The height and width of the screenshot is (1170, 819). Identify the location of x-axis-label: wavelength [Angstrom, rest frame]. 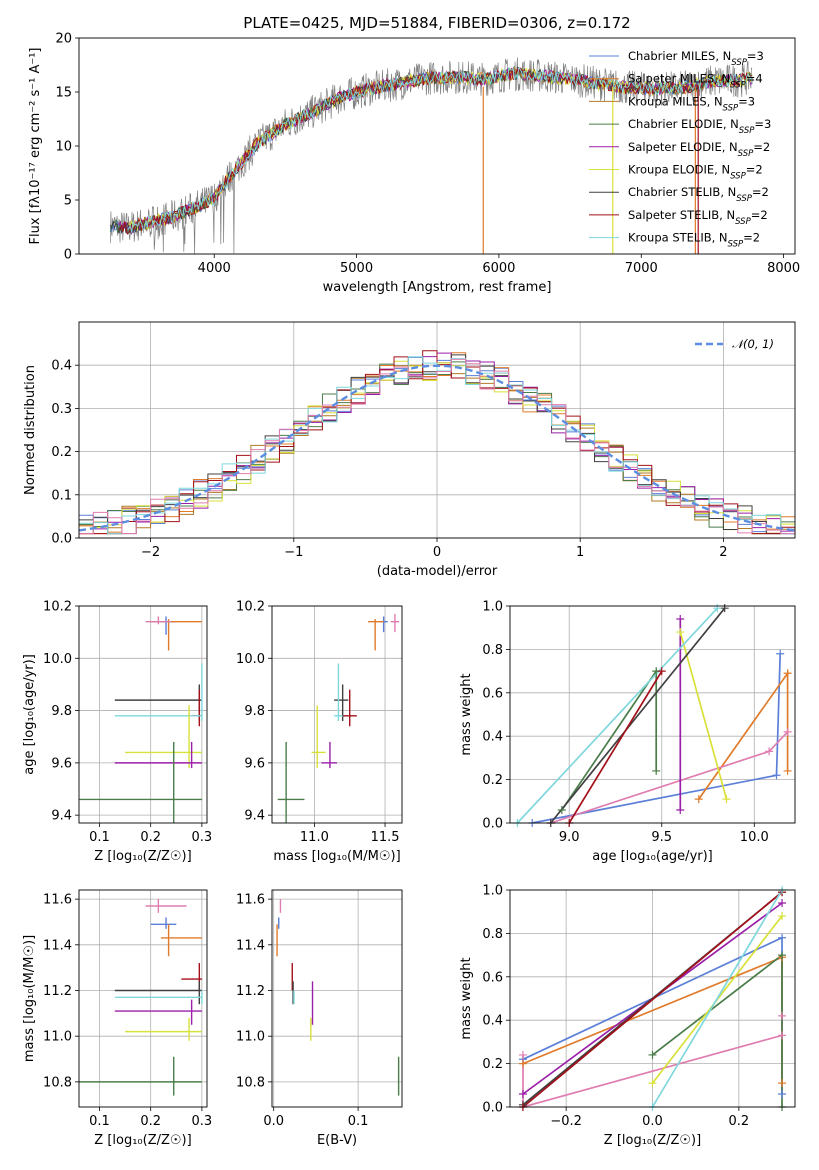
(437, 287).